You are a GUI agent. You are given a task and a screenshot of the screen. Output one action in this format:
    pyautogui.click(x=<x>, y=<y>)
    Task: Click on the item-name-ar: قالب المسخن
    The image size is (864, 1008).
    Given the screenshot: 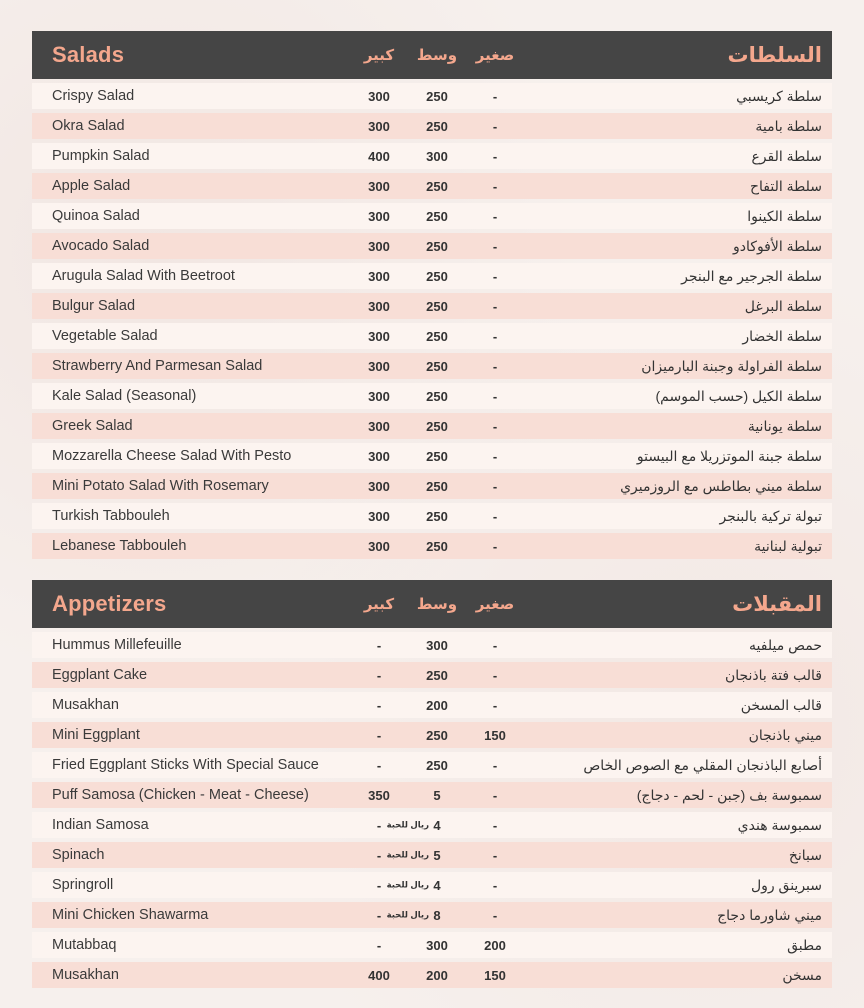 What is the action you would take?
    pyautogui.click(x=781, y=704)
    